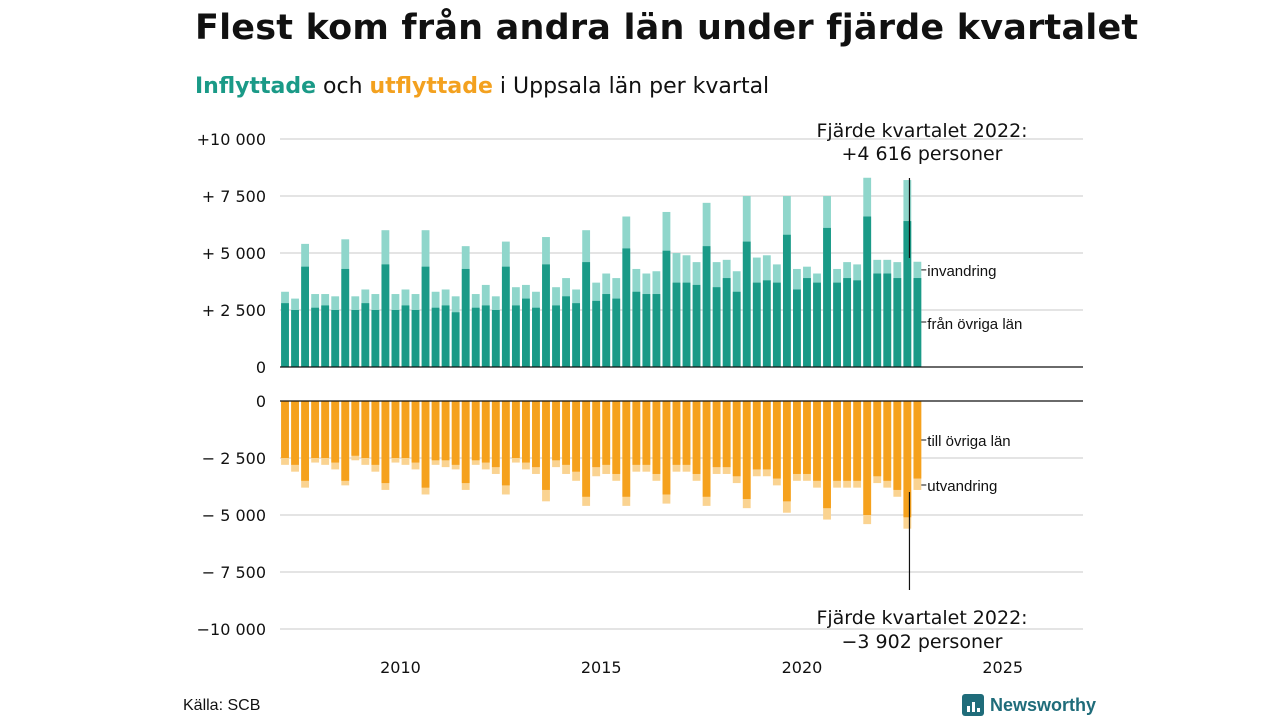 The width and height of the screenshot is (1280, 720). Describe the element at coordinates (234, 515) in the screenshot. I see `y-tick-label-bottom: − 5 000` at that location.